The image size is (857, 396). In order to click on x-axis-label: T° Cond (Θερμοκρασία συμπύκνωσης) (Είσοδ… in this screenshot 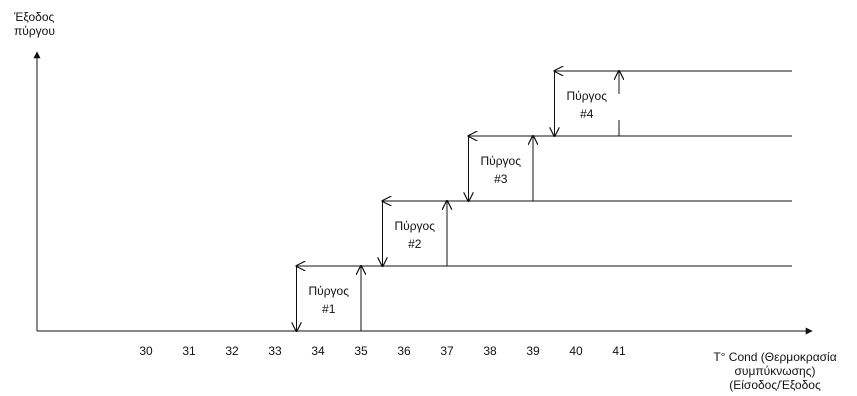, I will do `click(773, 371)`.